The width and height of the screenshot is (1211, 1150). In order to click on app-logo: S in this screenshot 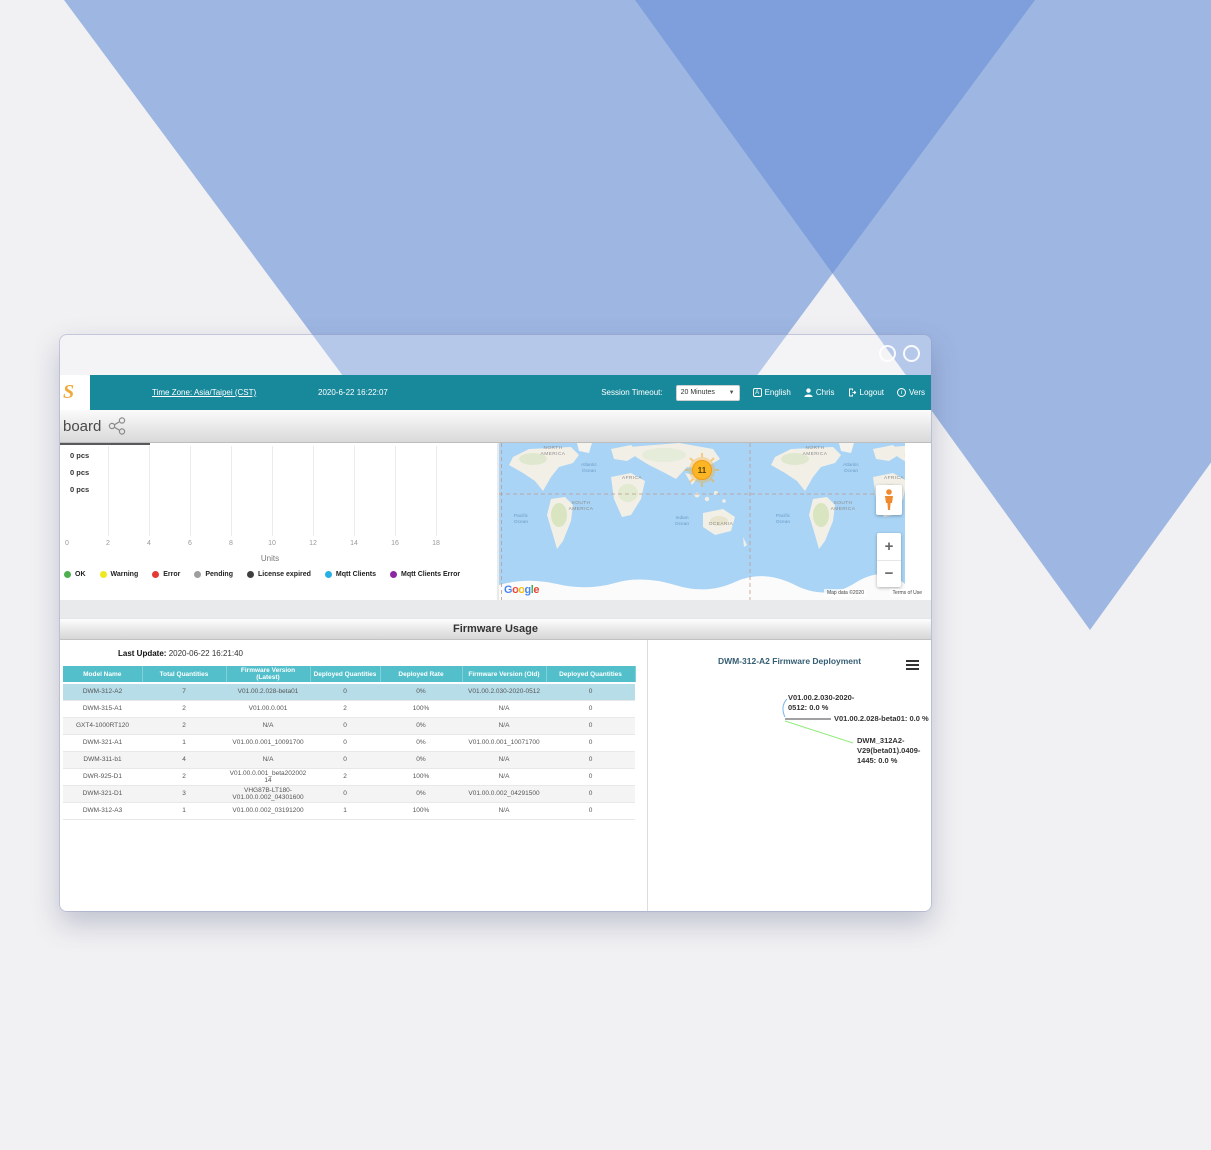, I will do `click(75, 392)`.